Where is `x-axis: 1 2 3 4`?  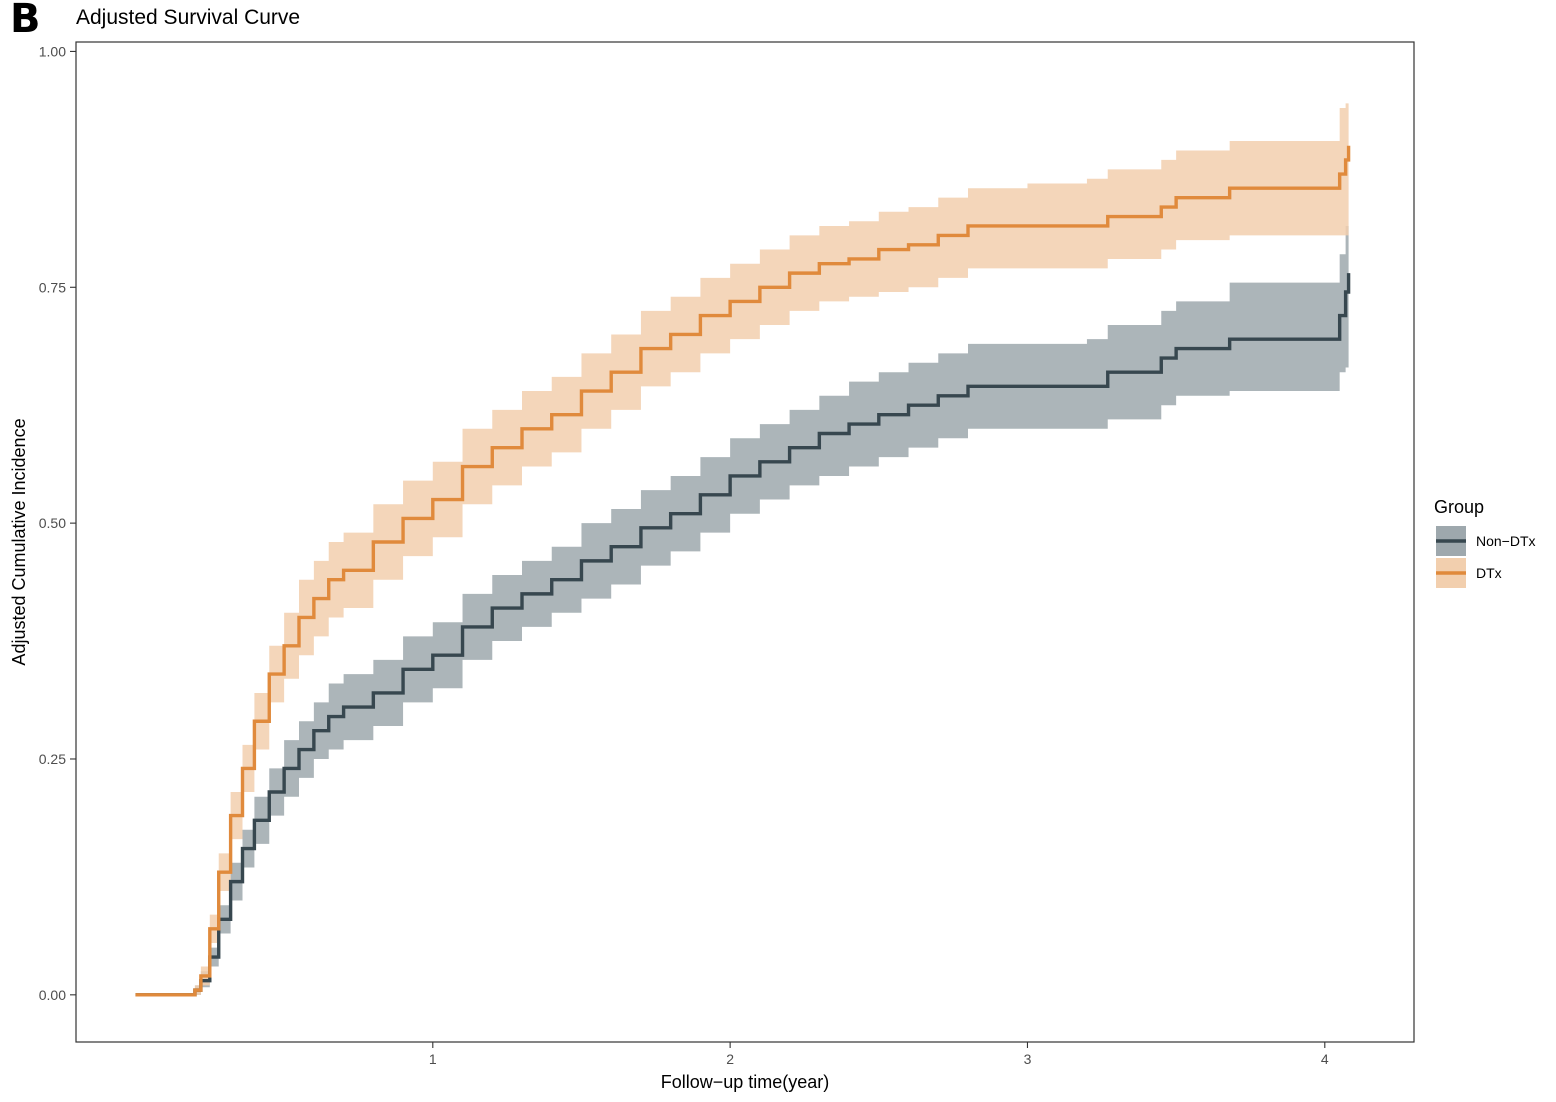 x-axis: 1 2 3 4 is located at coordinates (879, 1054).